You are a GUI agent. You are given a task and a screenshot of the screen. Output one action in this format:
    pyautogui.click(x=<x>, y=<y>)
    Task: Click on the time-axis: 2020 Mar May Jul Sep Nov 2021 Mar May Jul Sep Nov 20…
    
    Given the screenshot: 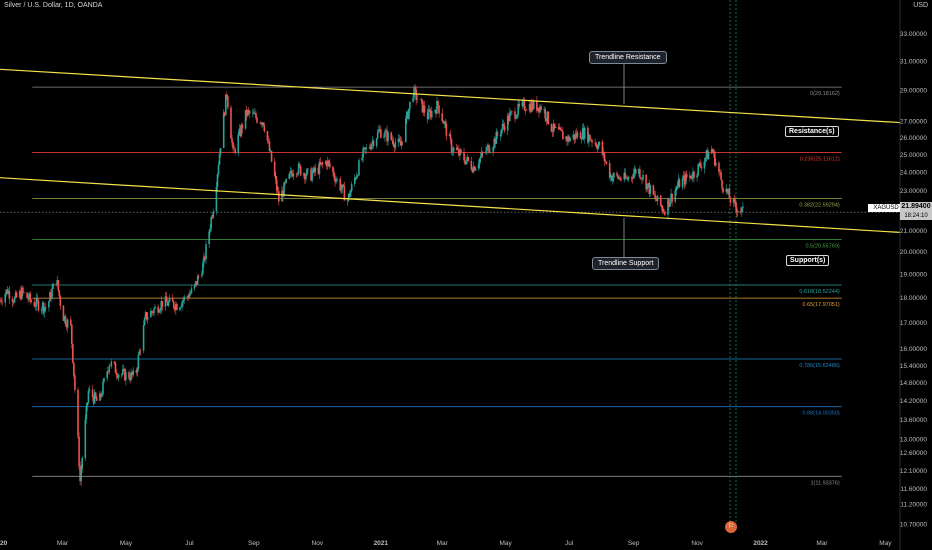 What is the action you would take?
    pyautogui.click(x=446, y=543)
    